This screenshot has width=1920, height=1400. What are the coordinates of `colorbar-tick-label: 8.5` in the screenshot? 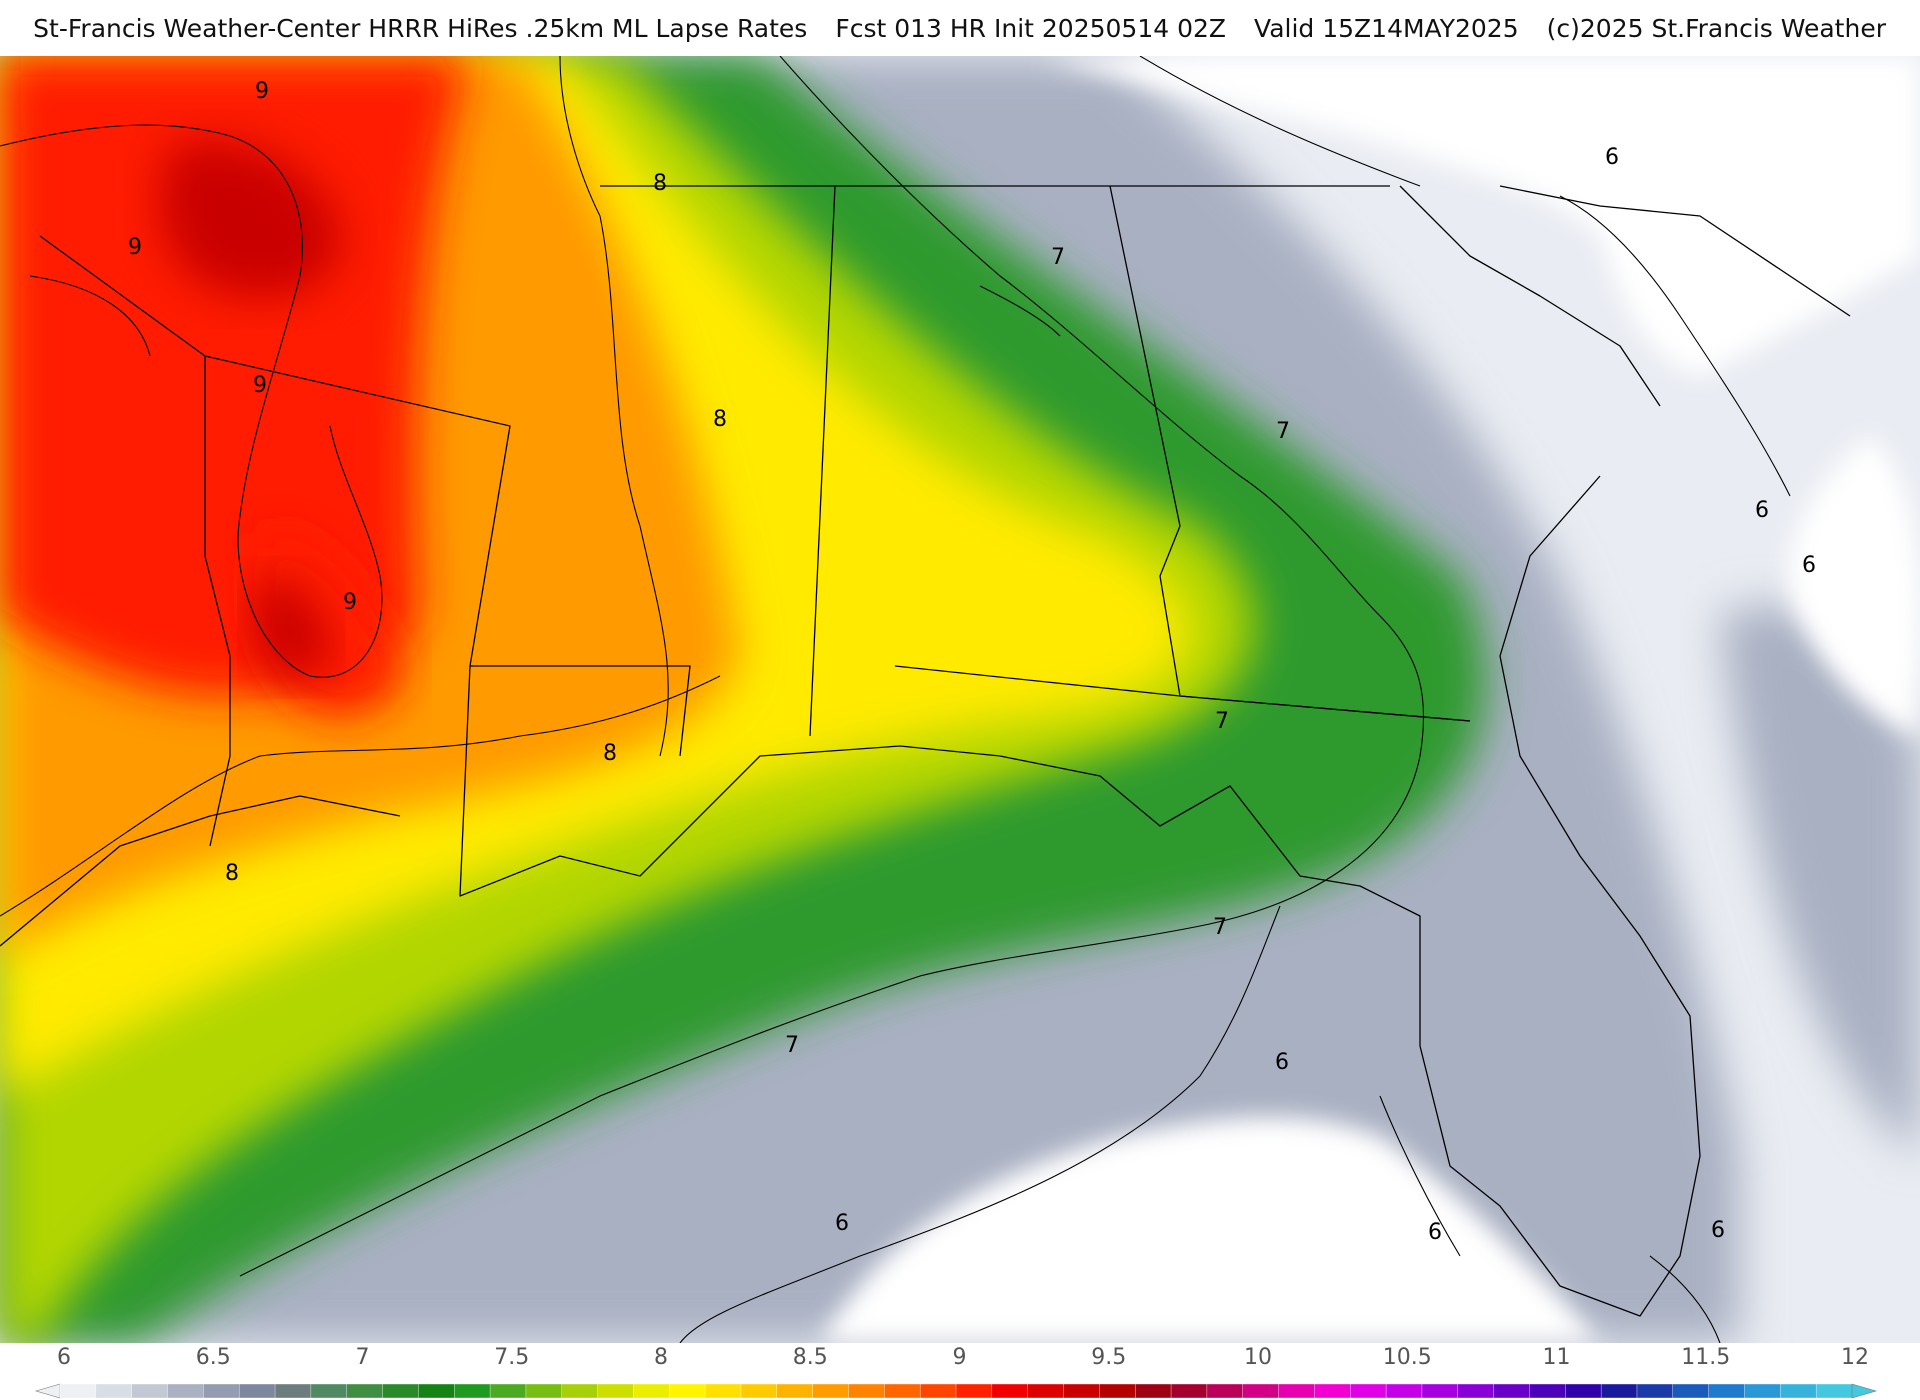 It's located at (810, 1357).